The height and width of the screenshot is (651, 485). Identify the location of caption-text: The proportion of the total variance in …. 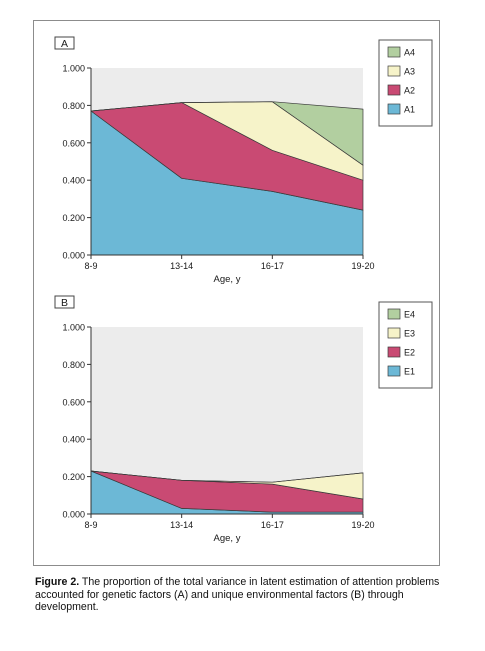
(237, 595).